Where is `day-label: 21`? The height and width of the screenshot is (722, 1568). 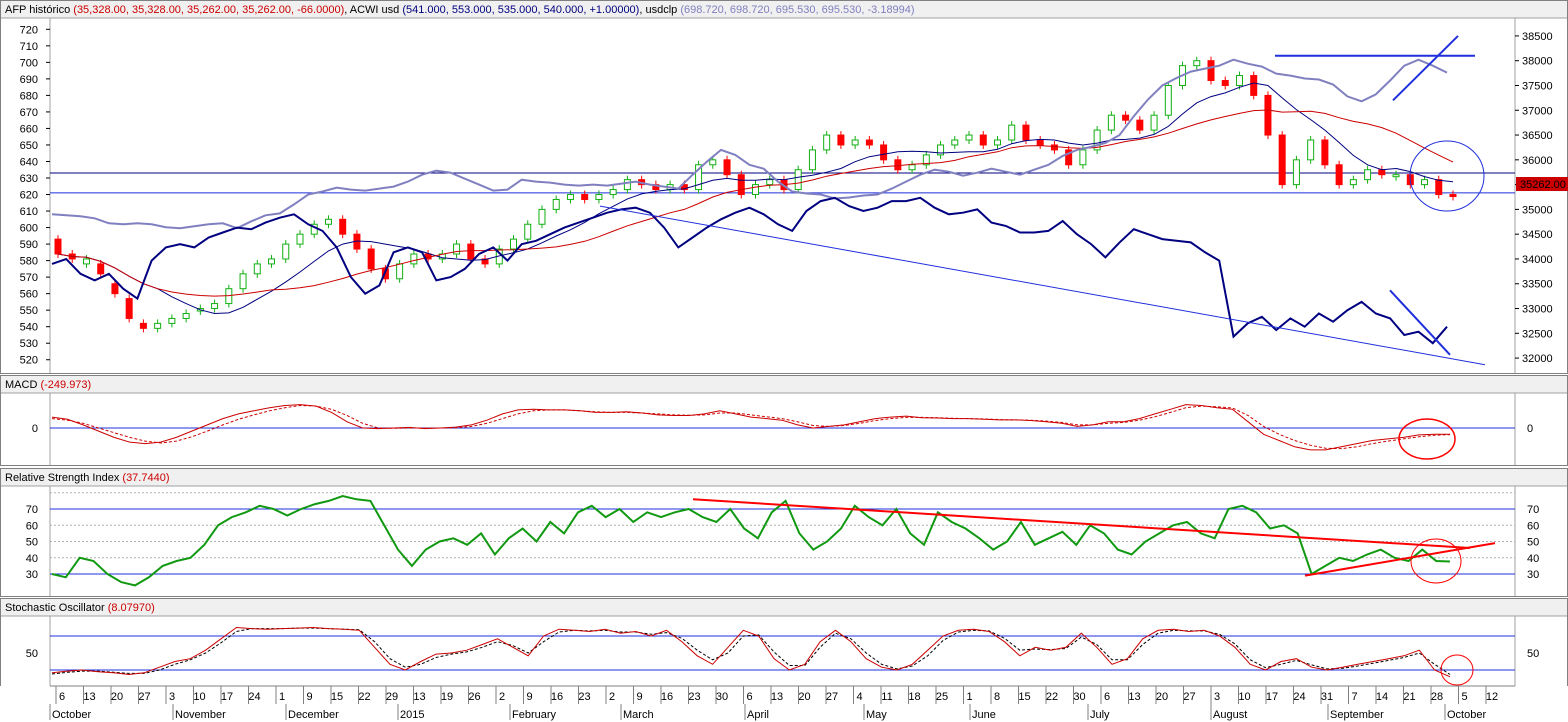
day-label: 21 is located at coordinates (1409, 697).